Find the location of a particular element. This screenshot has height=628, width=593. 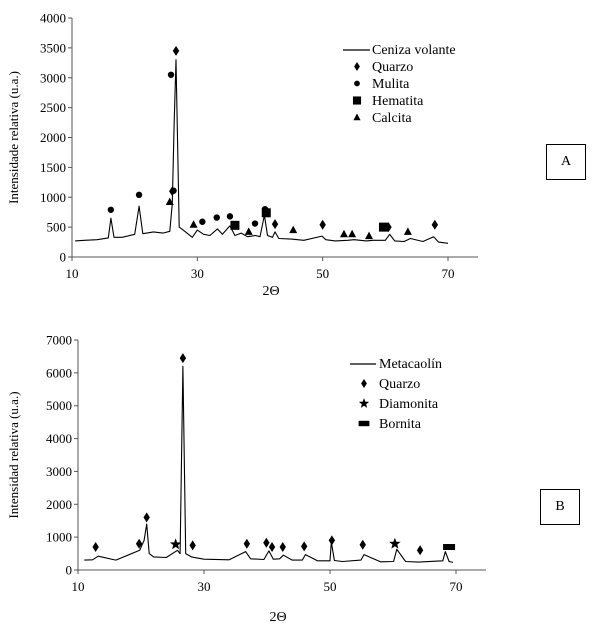

chart-a-y-tick-label: 2500 is located at coordinates (53, 107).